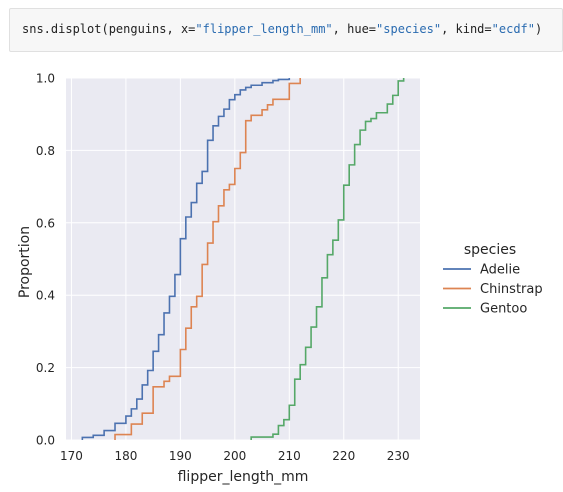  I want to click on legend: species Adelie Chinstrap Gentoo, so click(493, 279).